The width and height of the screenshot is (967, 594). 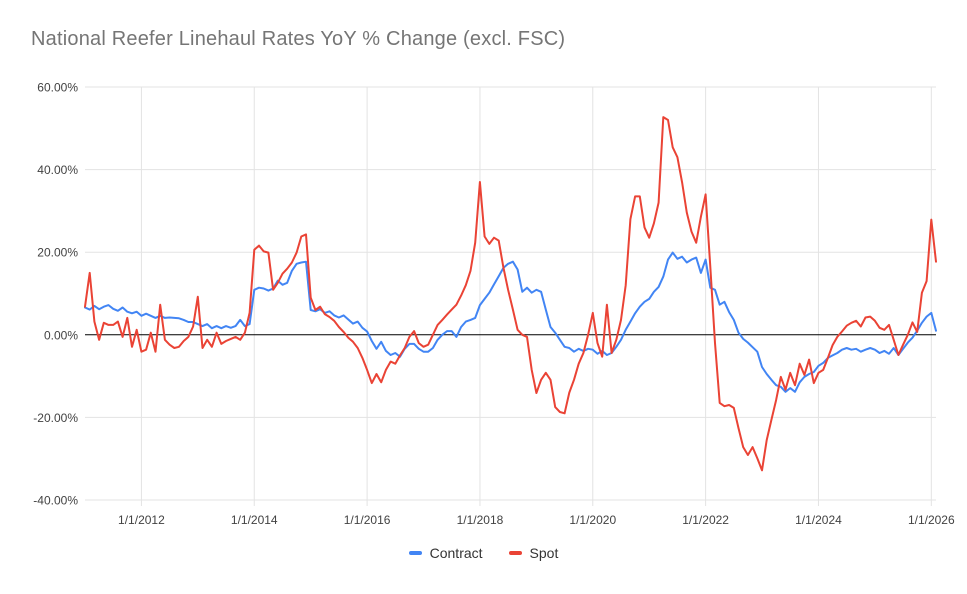 I want to click on x-axis-tick-label: 1/1/2022, so click(x=705, y=520).